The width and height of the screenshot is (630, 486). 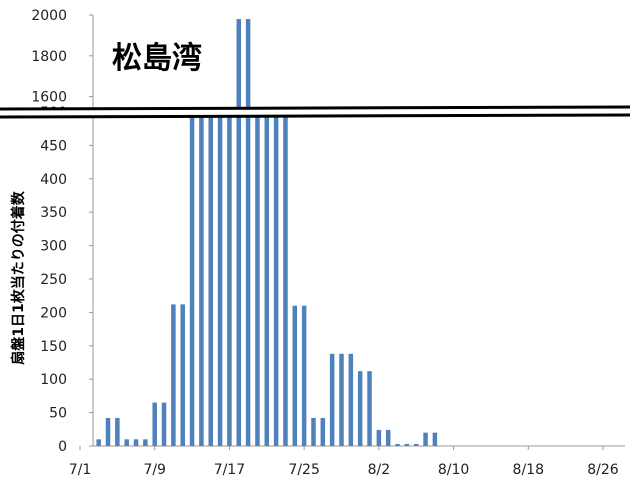 What do you see at coordinates (49, 57) in the screenshot?
I see `y-tick-label: 1800` at bounding box center [49, 57].